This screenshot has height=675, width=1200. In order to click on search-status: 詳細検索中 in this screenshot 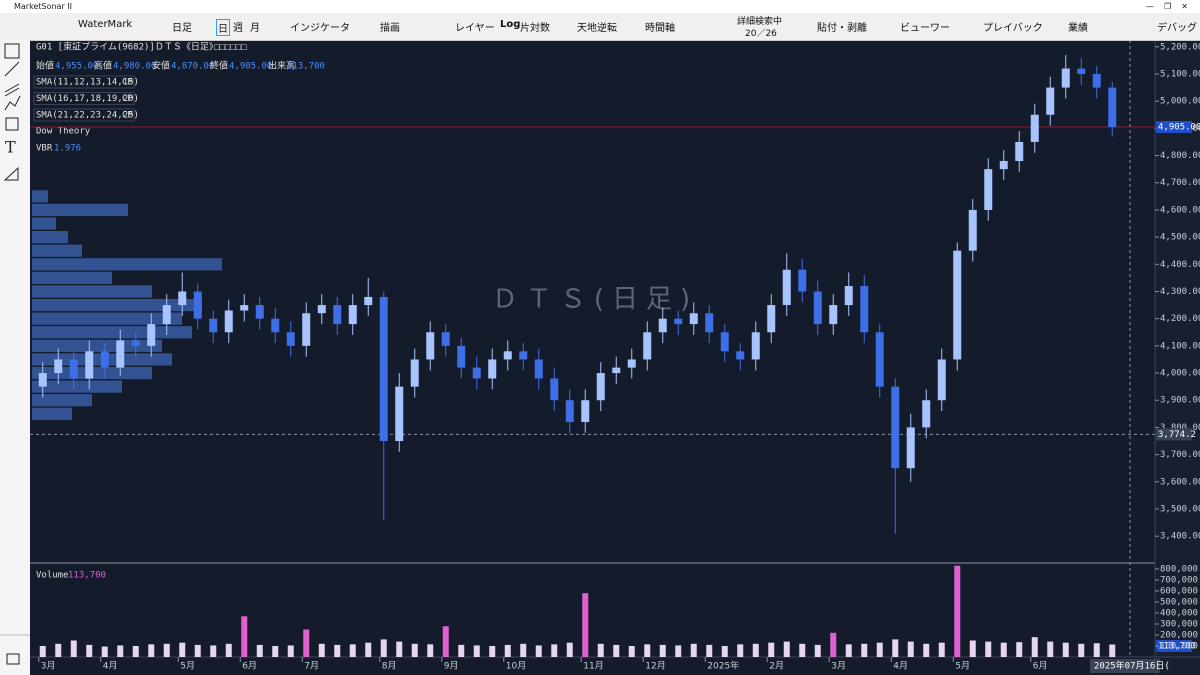, I will do `click(760, 22)`.